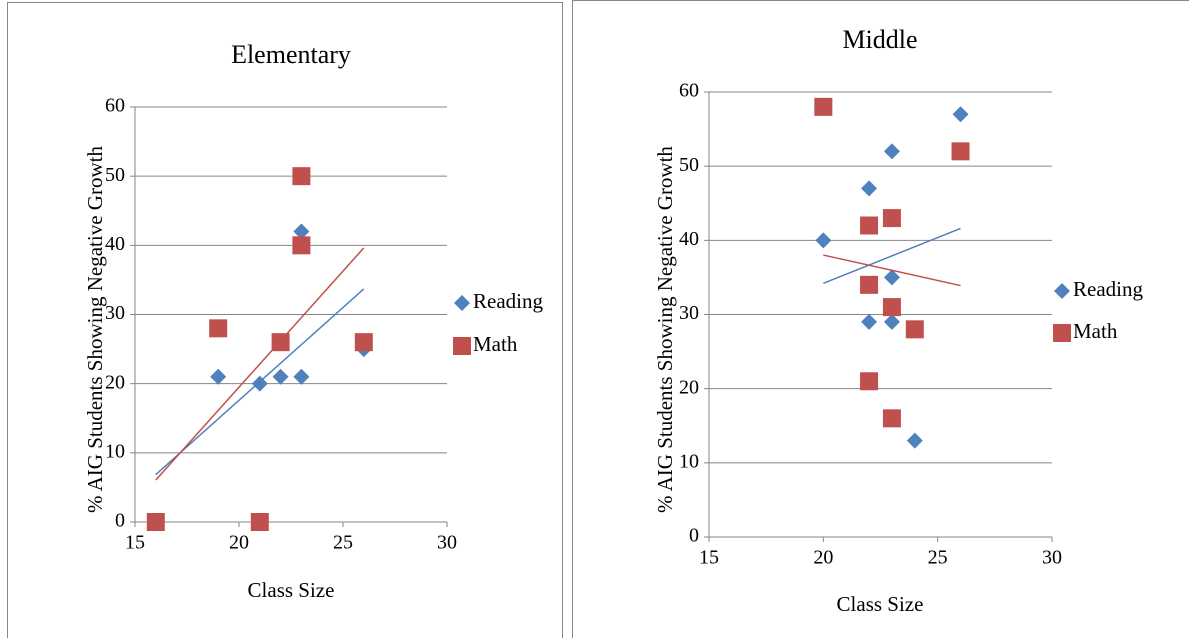 This screenshot has width=1189, height=638. Describe the element at coordinates (291, 54) in the screenshot. I see `chart-title: Elementary` at that location.